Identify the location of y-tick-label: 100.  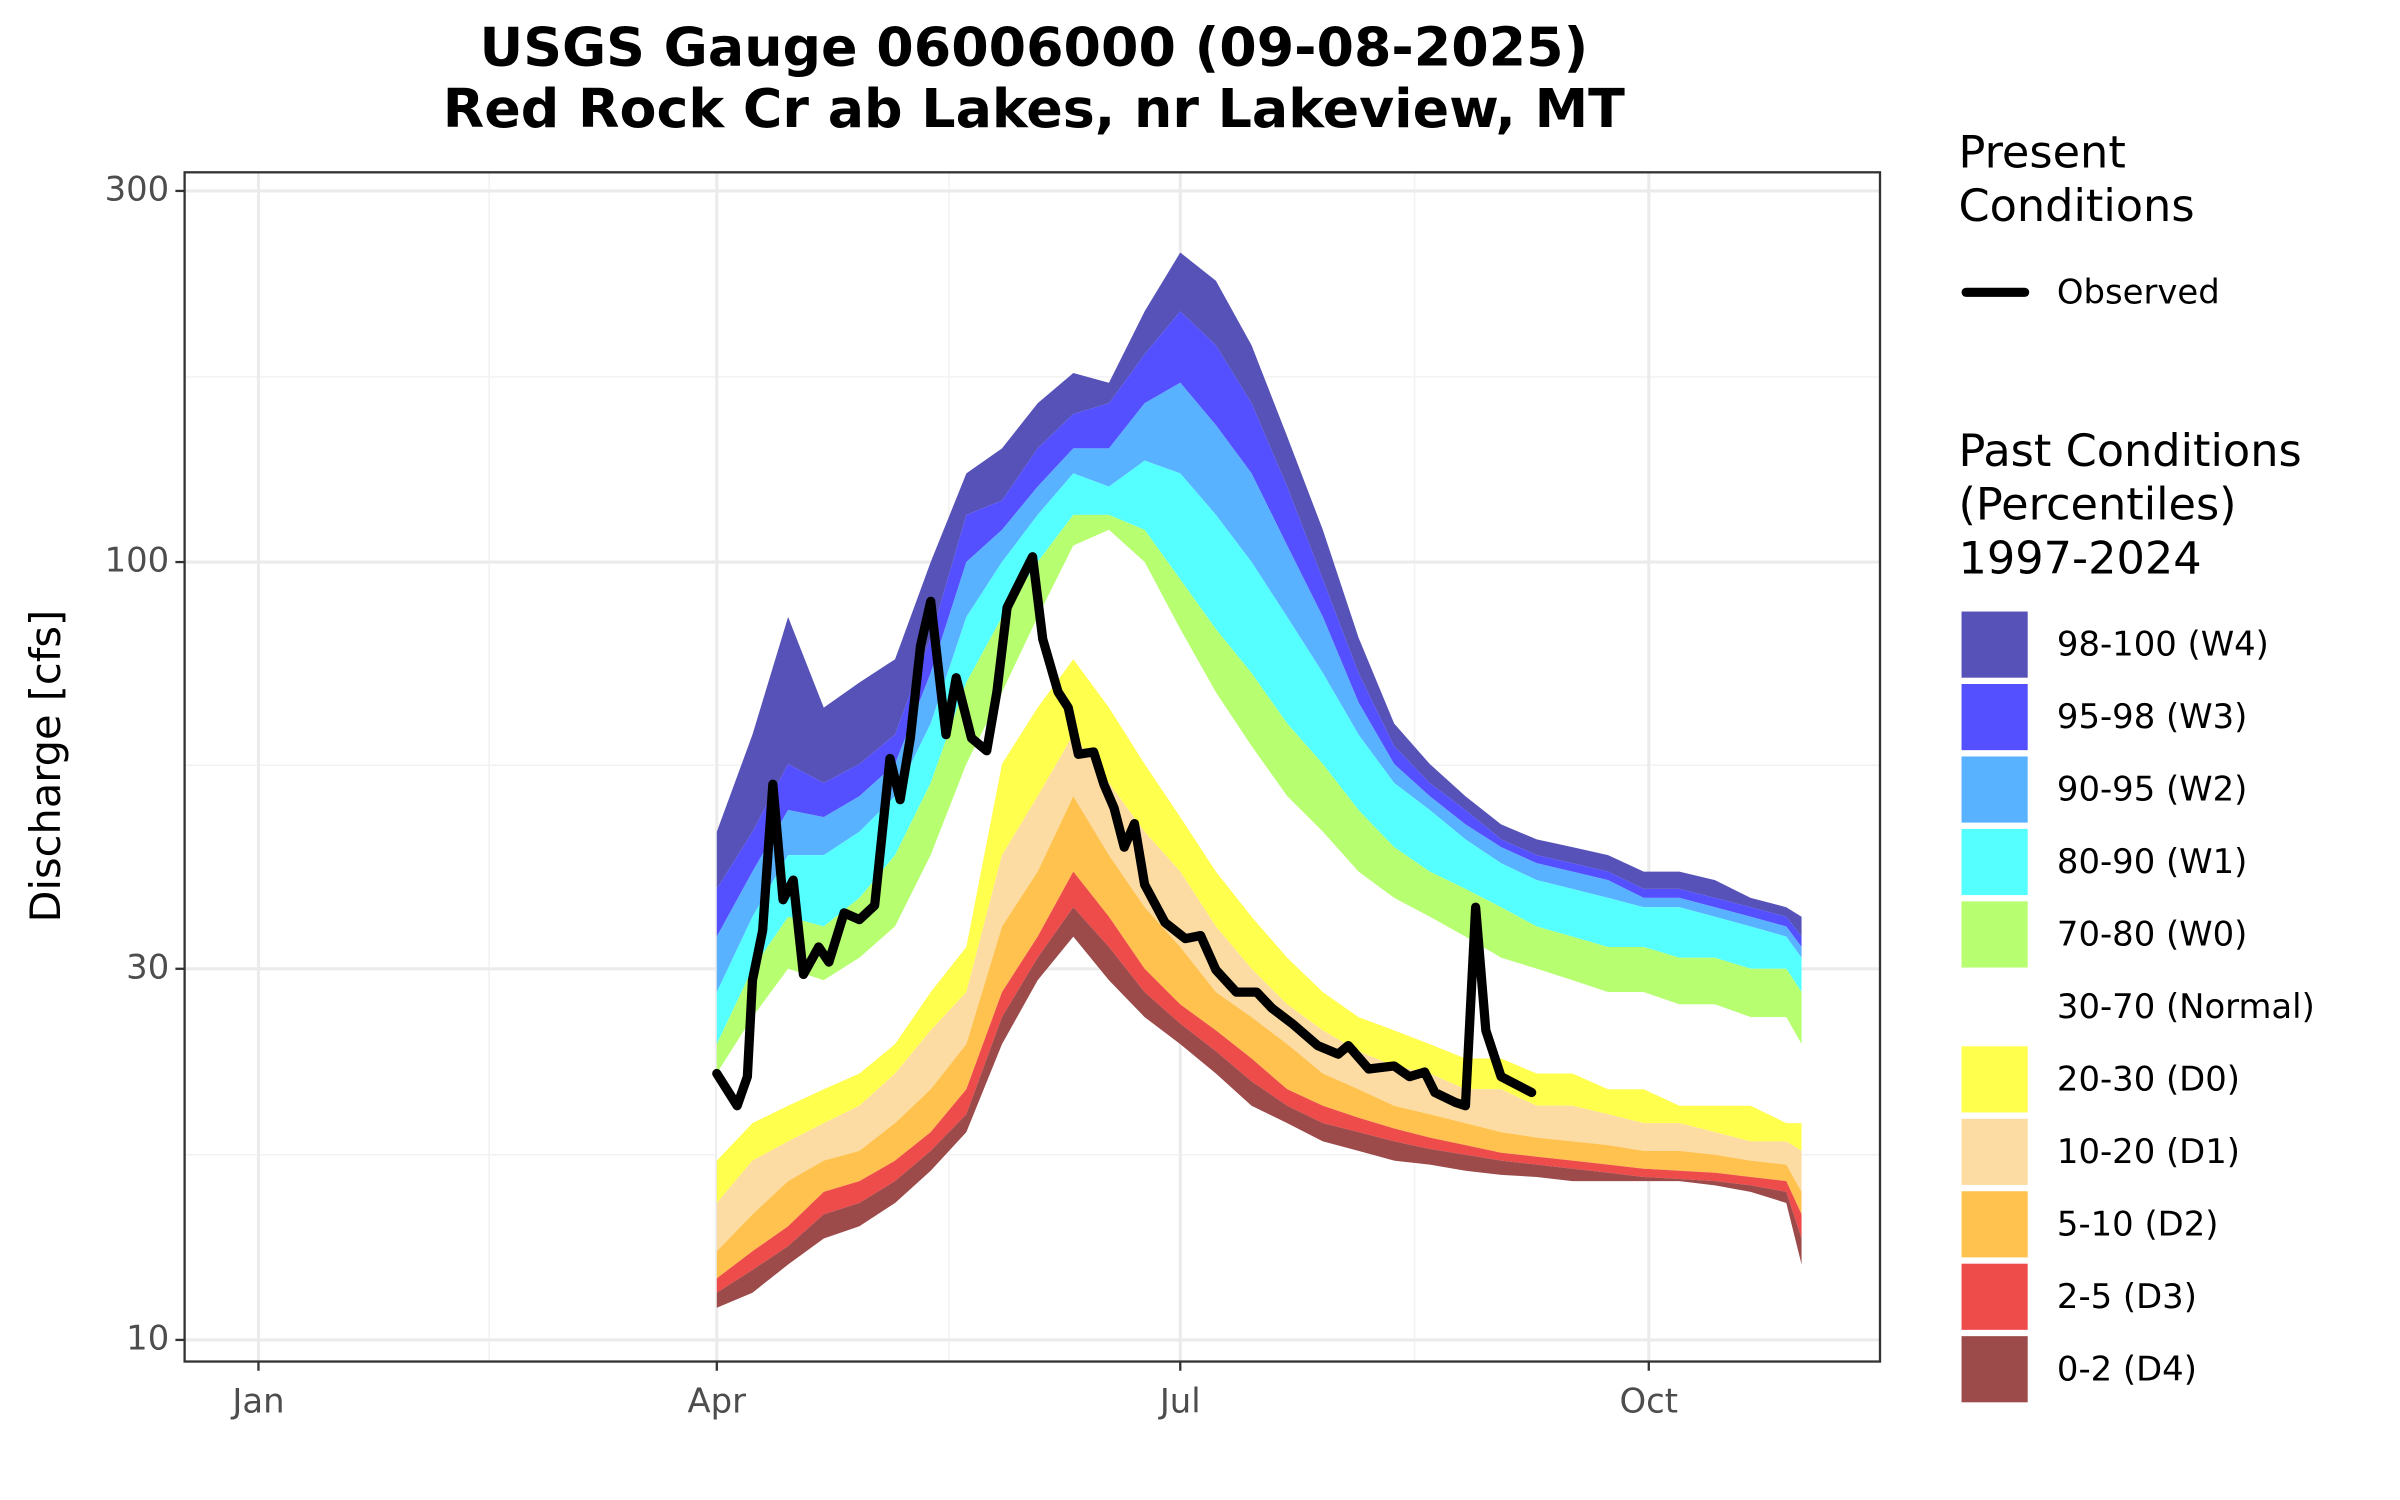
(137, 560).